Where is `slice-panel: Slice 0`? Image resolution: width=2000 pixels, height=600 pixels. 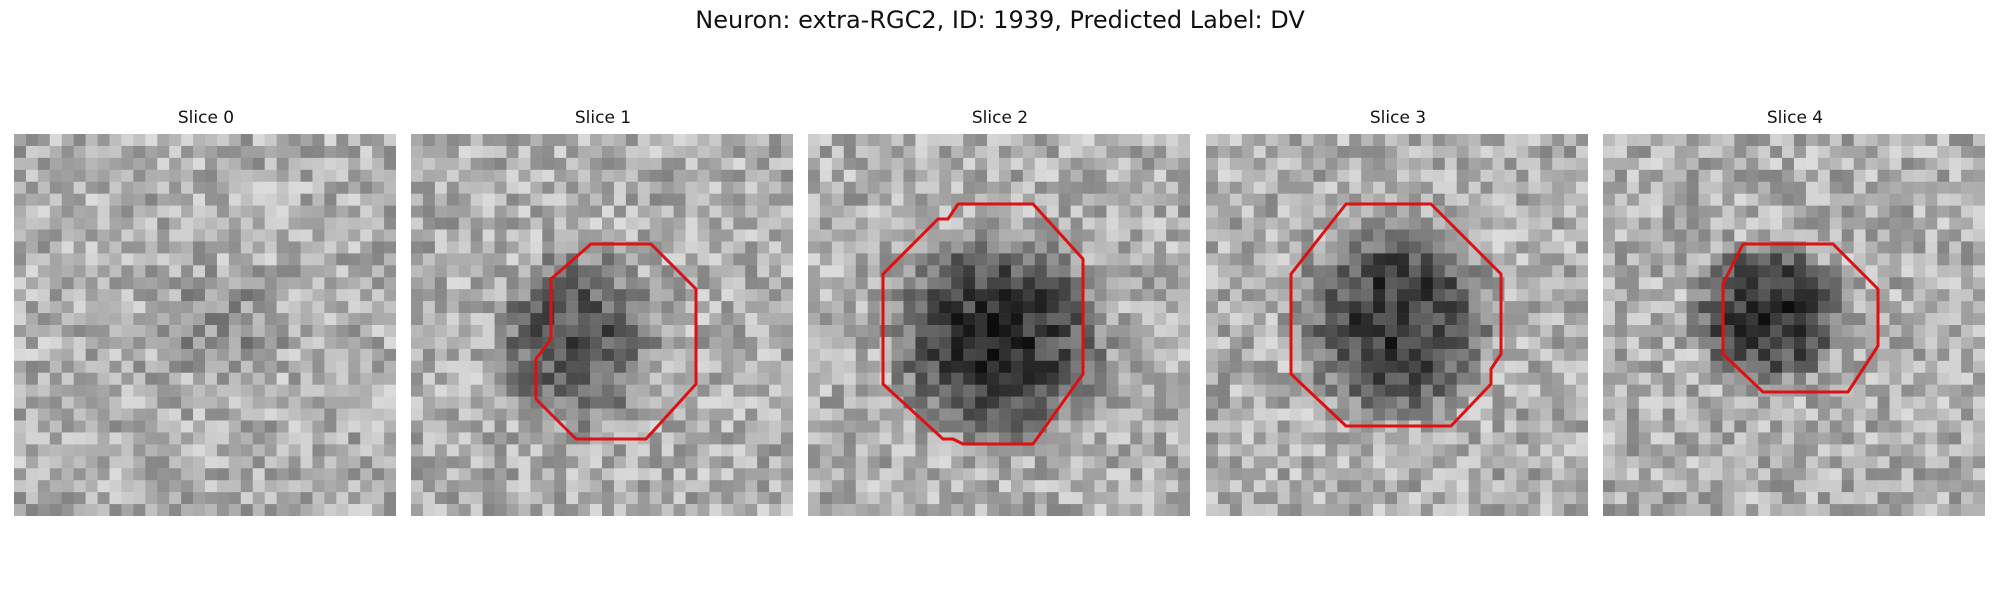 slice-panel: Slice 0 is located at coordinates (206, 317).